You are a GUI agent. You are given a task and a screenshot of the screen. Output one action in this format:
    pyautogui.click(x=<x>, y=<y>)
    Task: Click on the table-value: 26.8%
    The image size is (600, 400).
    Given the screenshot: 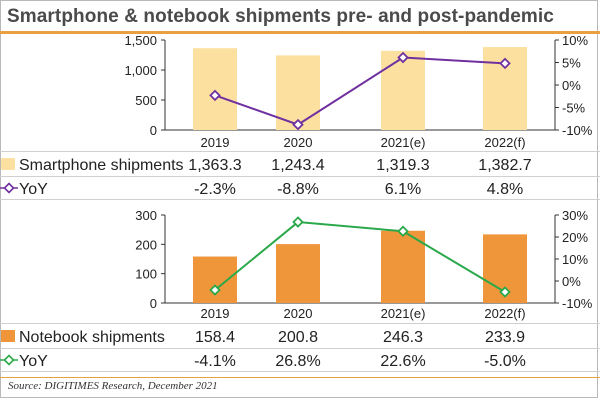 What is the action you would take?
    pyautogui.click(x=298, y=361)
    